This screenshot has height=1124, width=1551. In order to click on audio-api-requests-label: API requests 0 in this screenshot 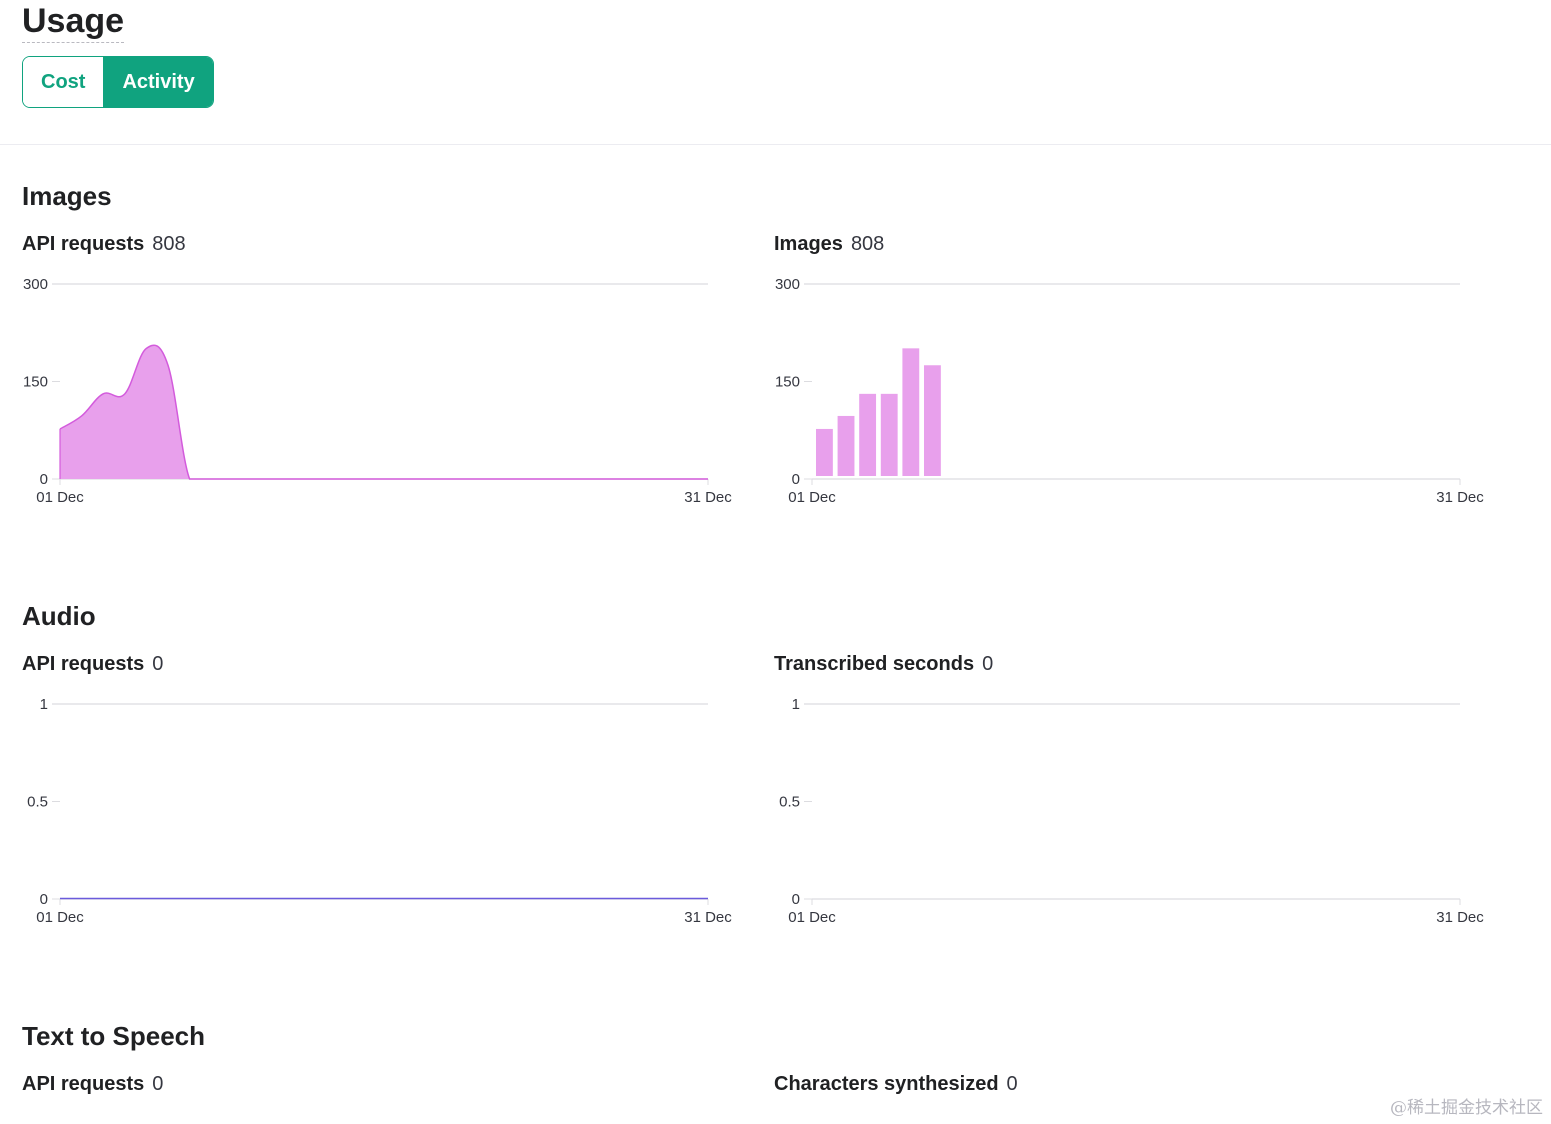, I will do `click(92, 664)`.